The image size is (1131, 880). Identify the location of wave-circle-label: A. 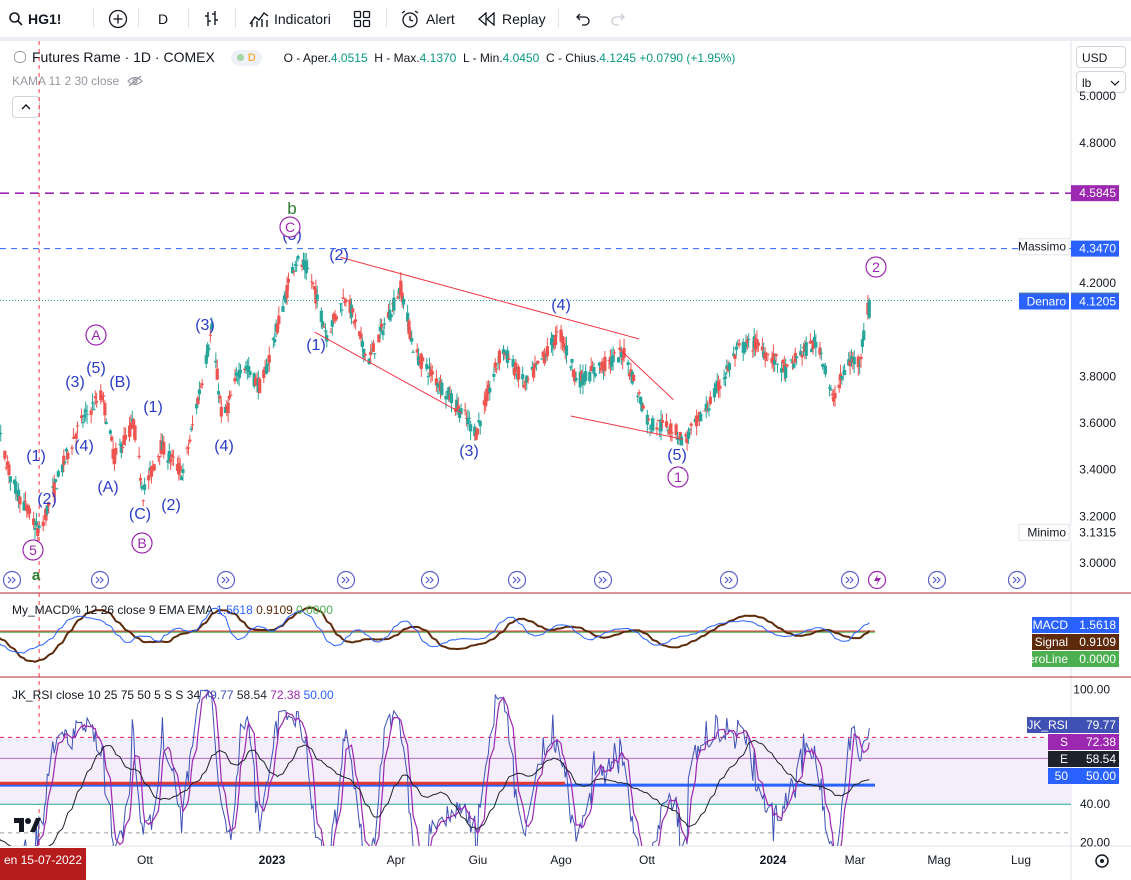
(96, 335).